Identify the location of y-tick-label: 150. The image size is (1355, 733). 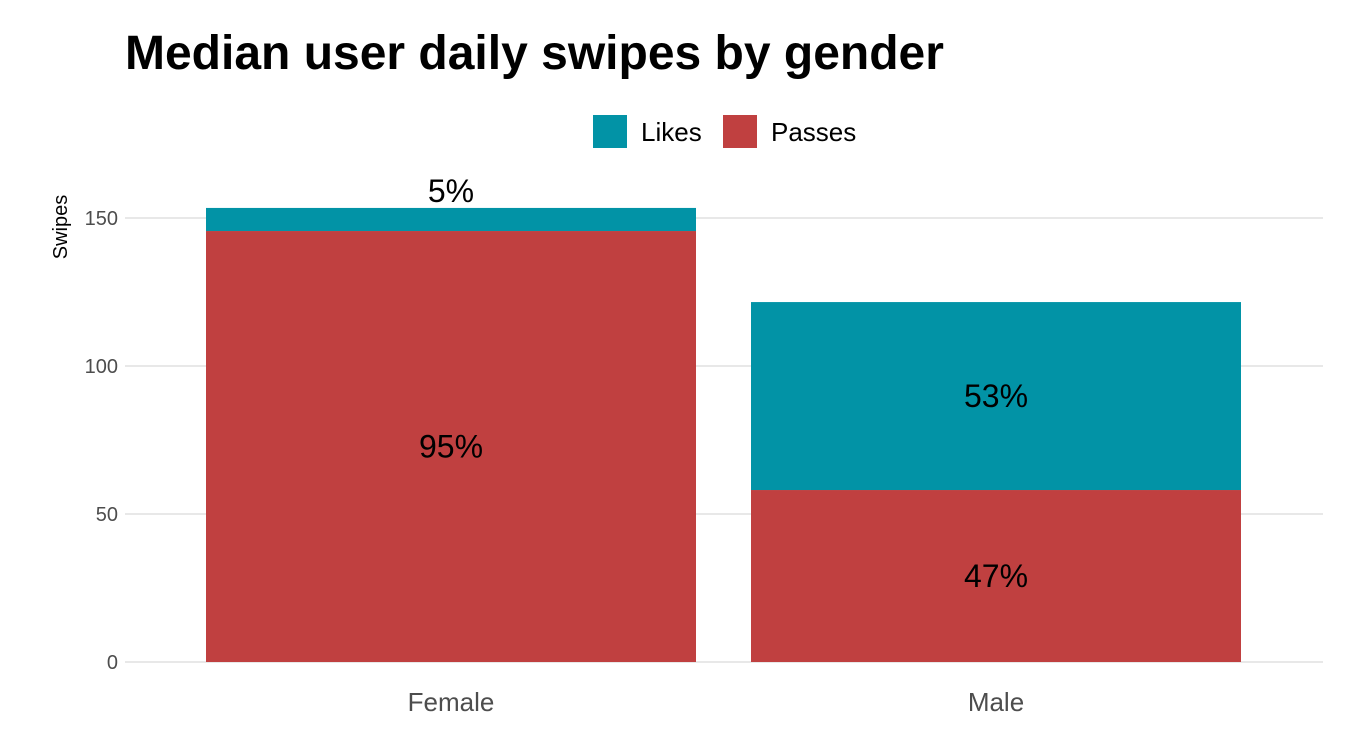
(101, 219).